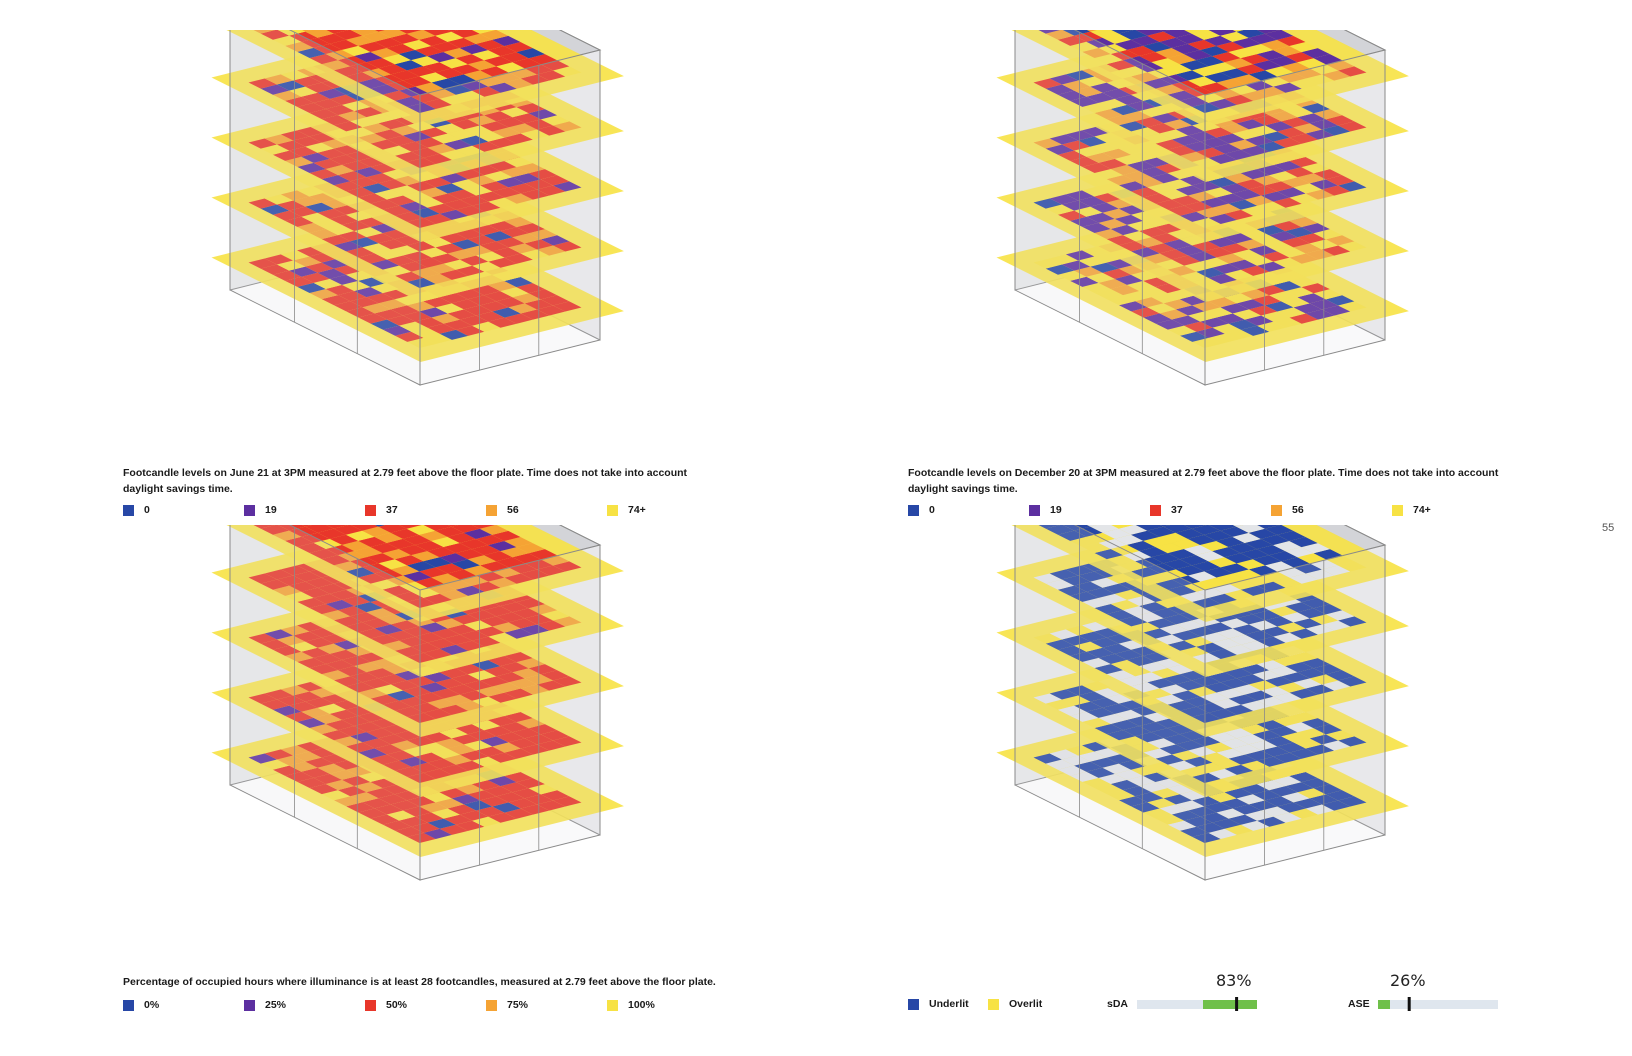 The image size is (1632, 1056). I want to click on building-volume, so click(1202, 703).